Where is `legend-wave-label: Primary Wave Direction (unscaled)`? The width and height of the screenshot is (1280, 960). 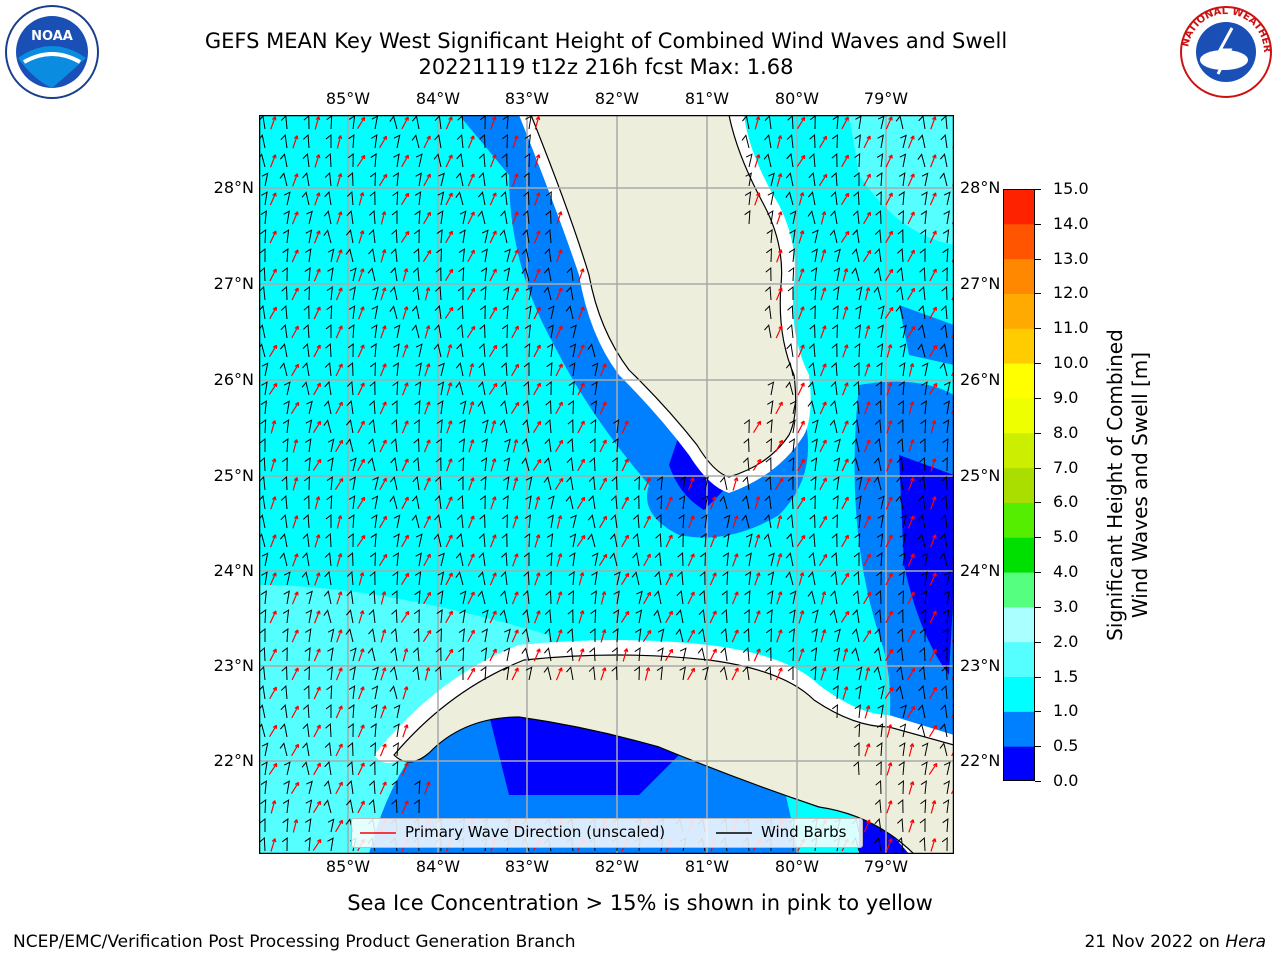 legend-wave-label: Primary Wave Direction (unscaled) is located at coordinates (535, 832).